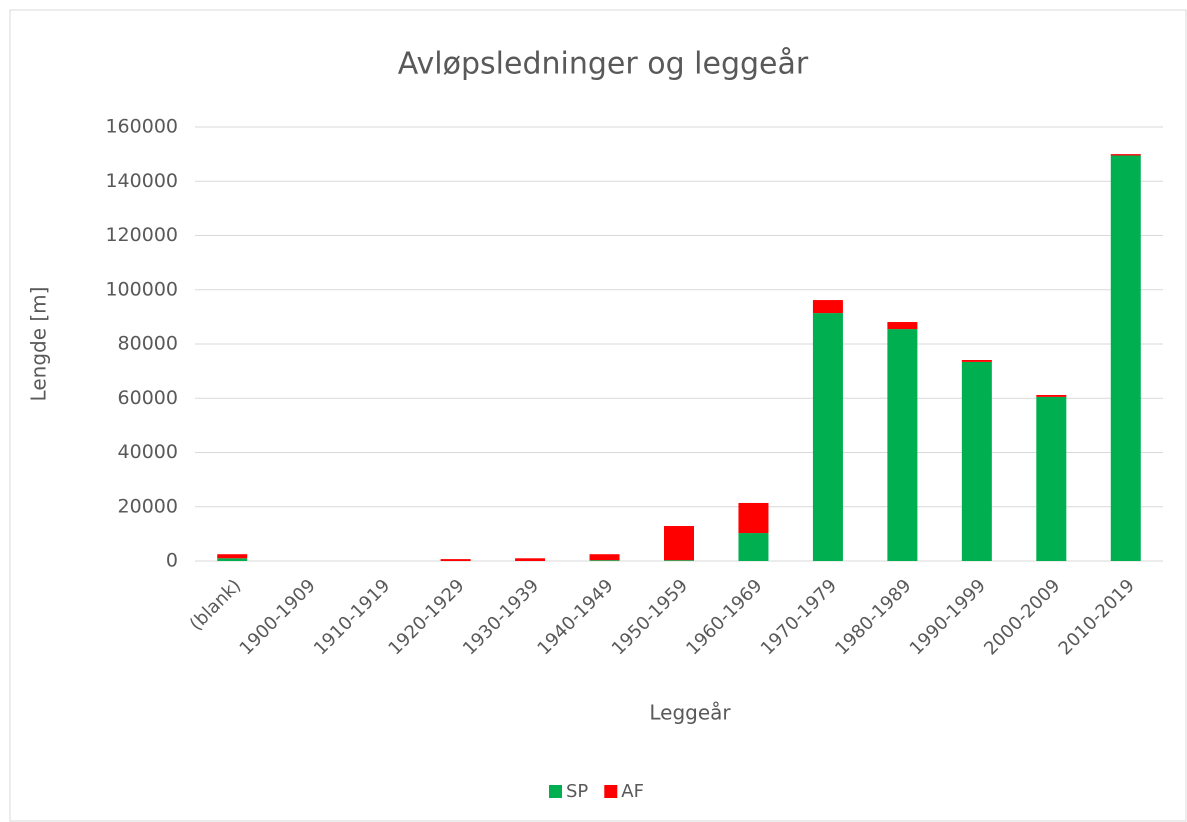  What do you see at coordinates (603, 64) in the screenshot?
I see `chart-title: Avløpsledninger og leggeår` at bounding box center [603, 64].